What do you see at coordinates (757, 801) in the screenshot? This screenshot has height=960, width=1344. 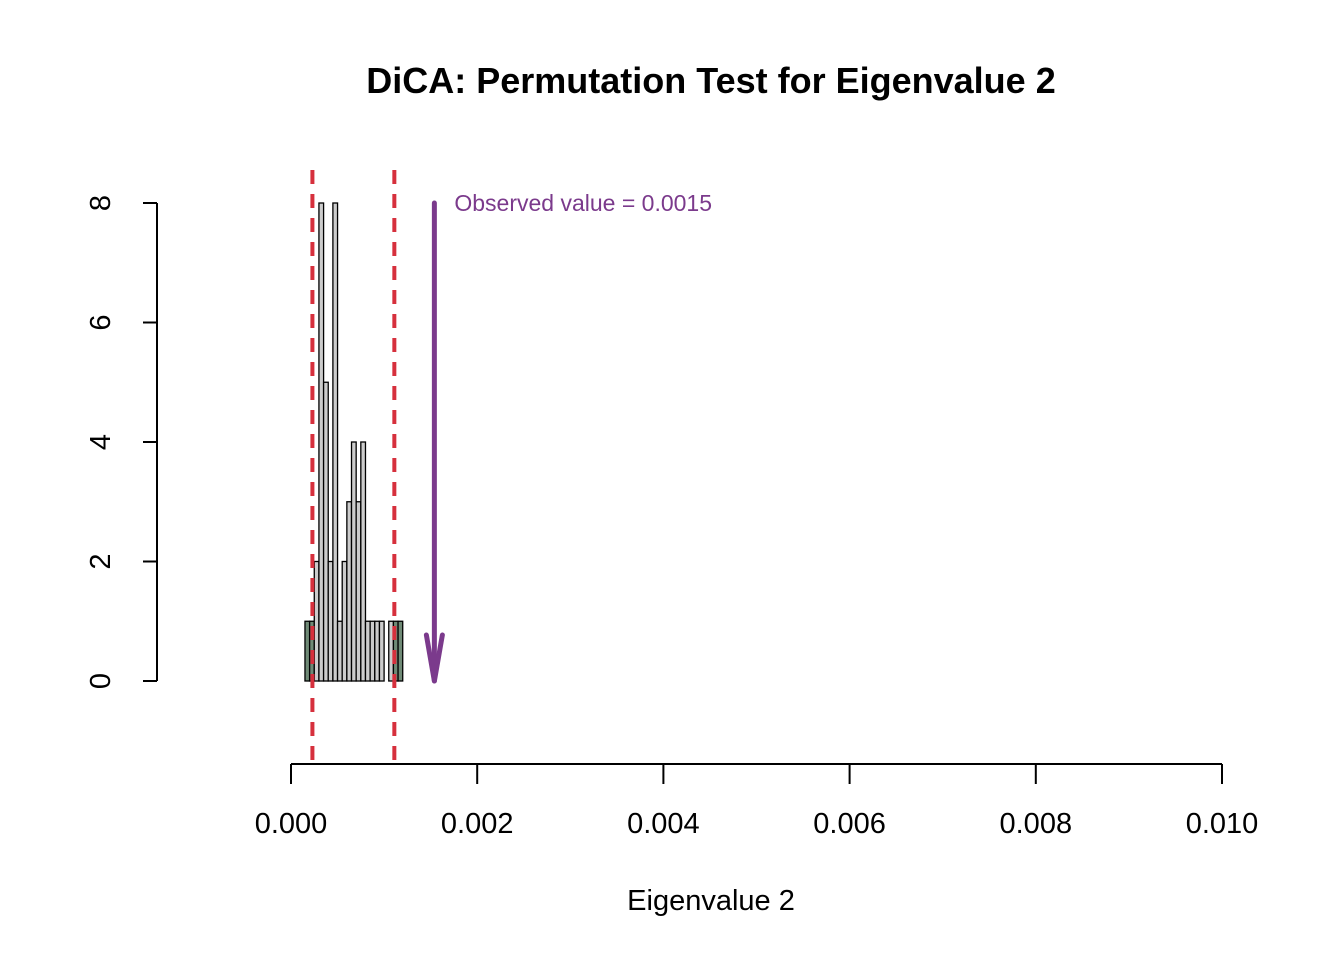 I see `x-axis: 0.000 0.002 0.004 0.006 0.008 0.010` at bounding box center [757, 801].